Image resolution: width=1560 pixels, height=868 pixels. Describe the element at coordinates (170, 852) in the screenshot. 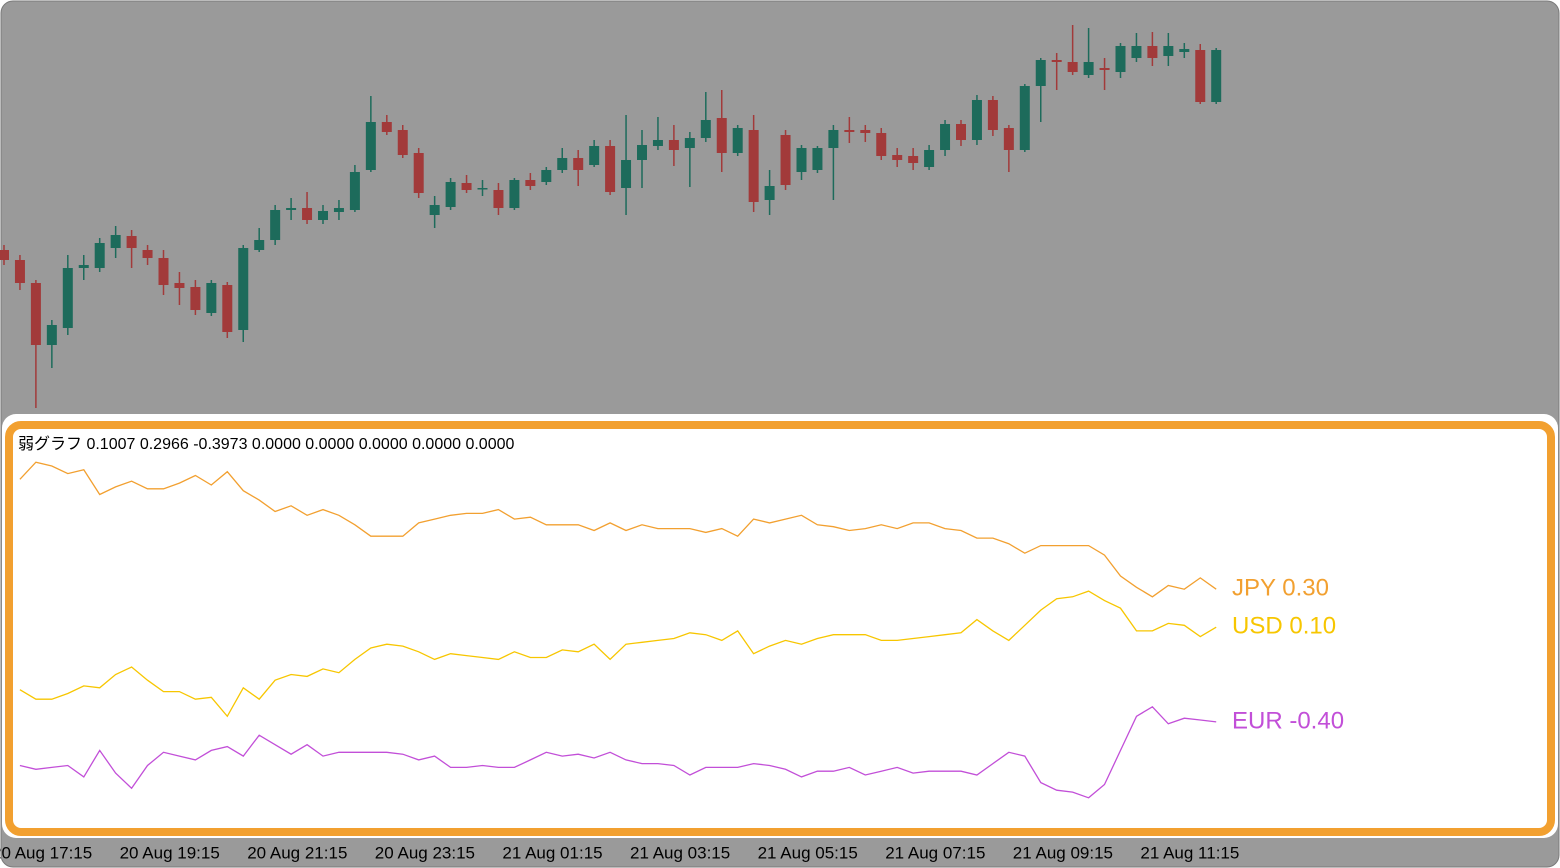

I see `x-tick-label: 20 Aug 19:15` at that location.